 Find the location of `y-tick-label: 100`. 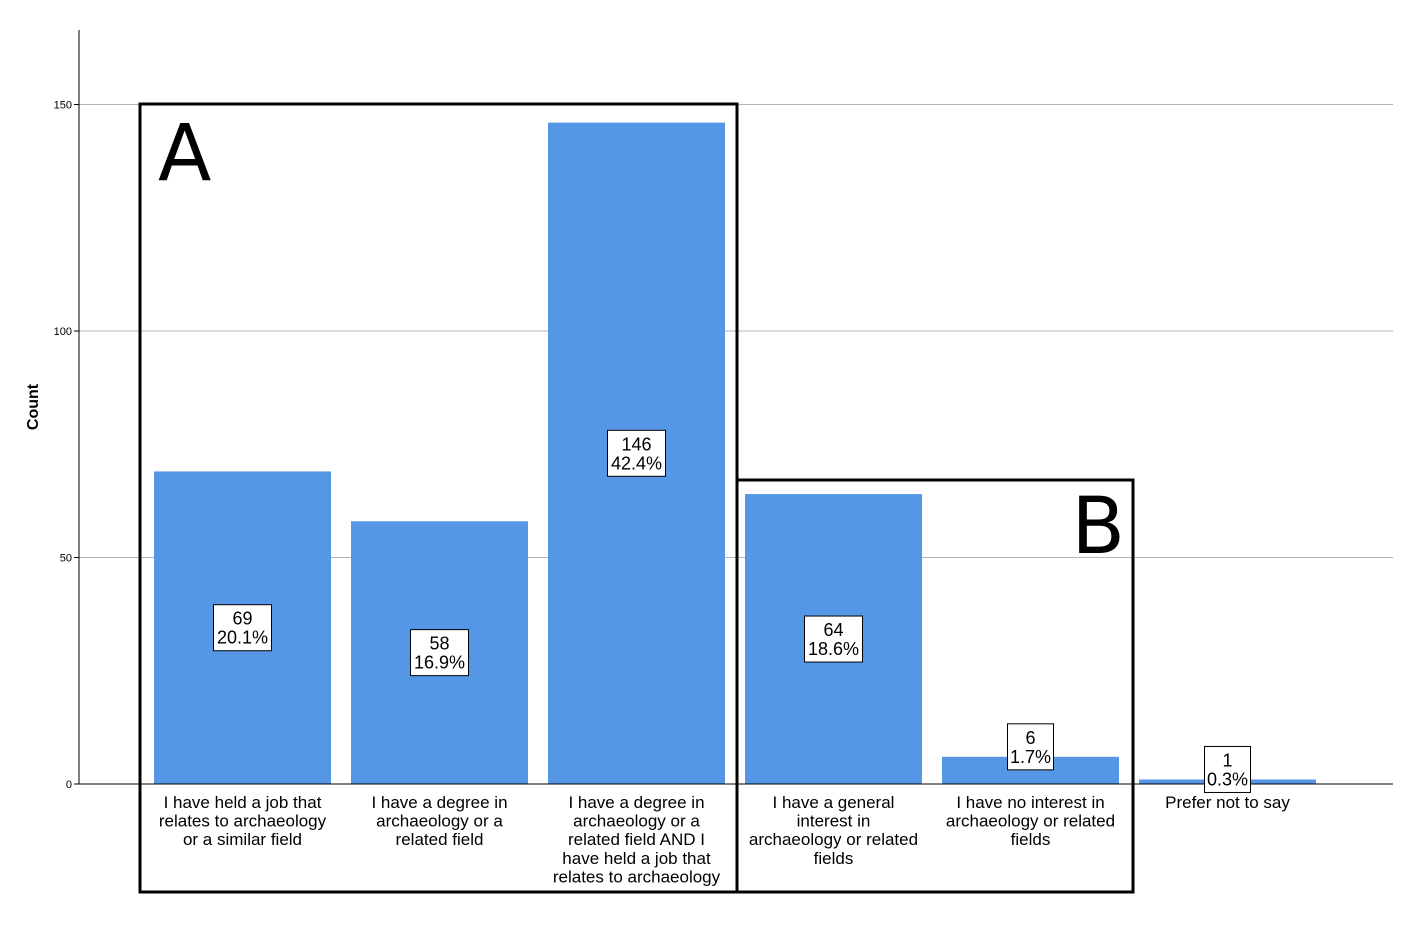

y-tick-label: 100 is located at coordinates (63, 332).